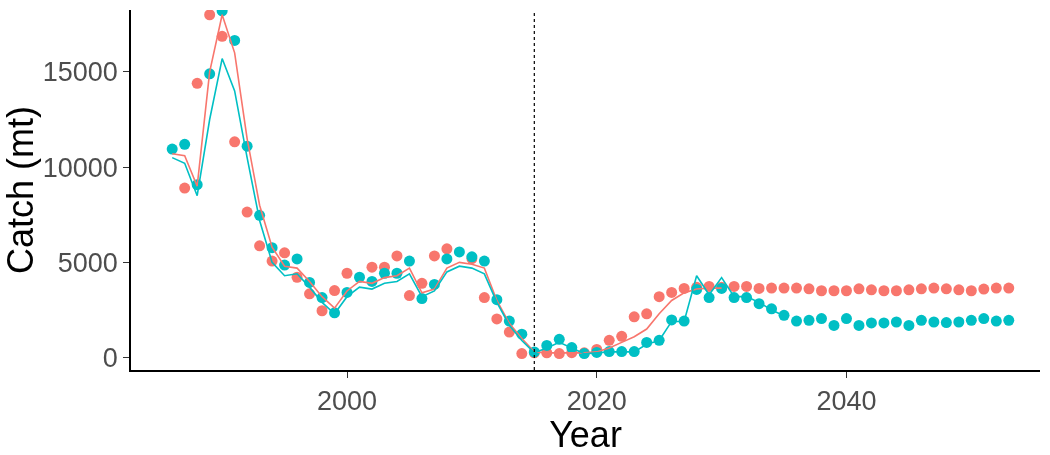 Image resolution: width=1050 pixels, height=455 pixels. Describe the element at coordinates (596, 401) in the screenshot. I see `x-tick-label: 2020` at that location.